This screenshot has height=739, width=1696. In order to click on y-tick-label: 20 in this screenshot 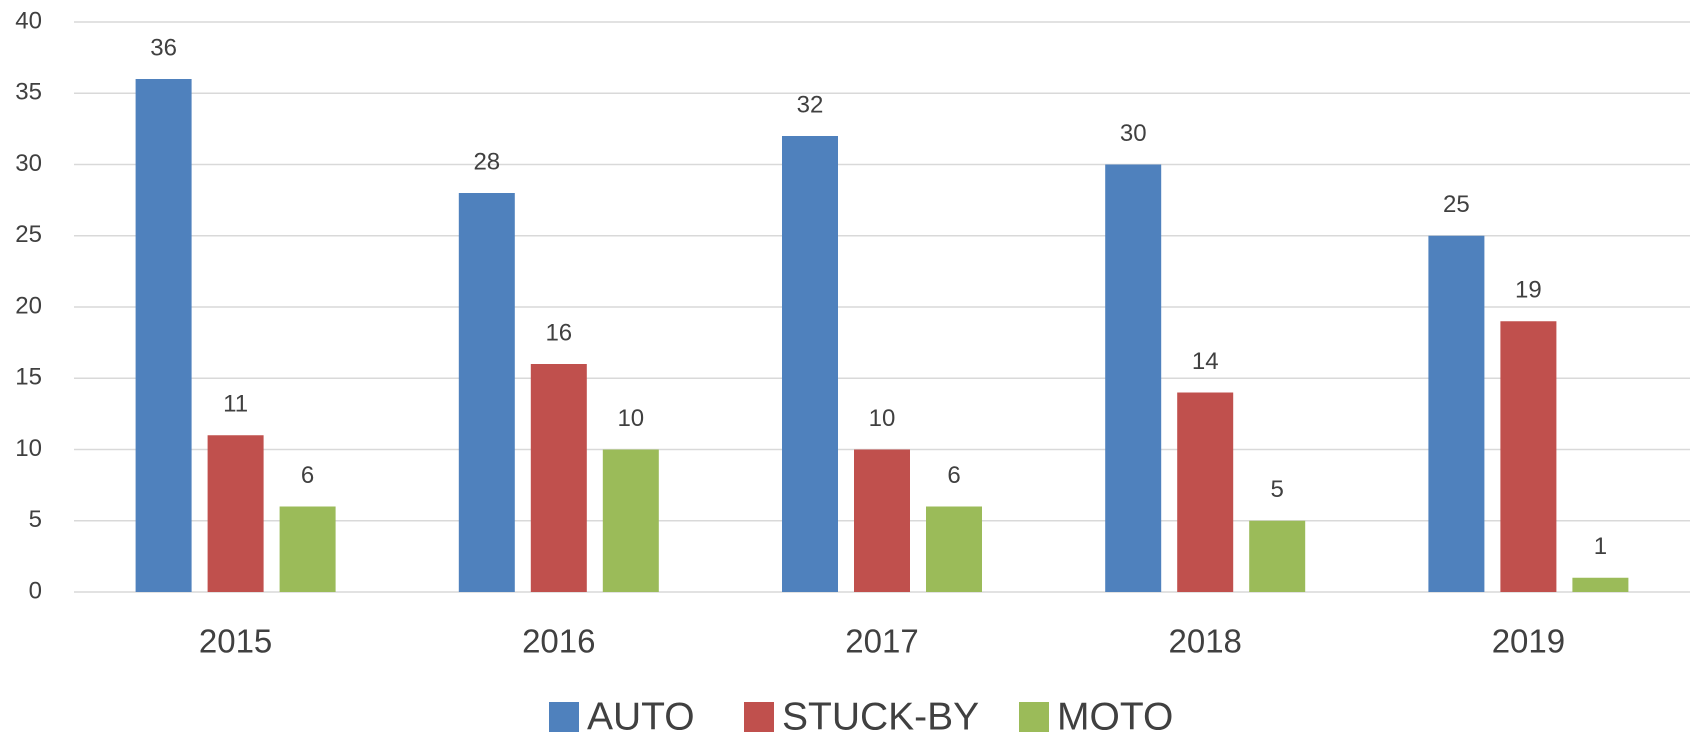, I will do `click(28, 305)`.